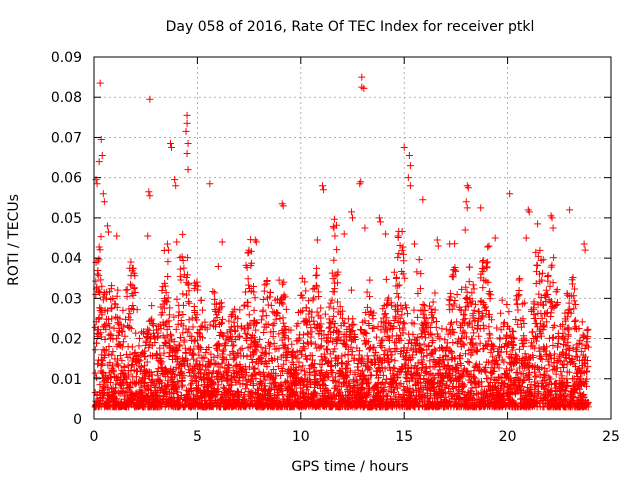 The image size is (640, 480). What do you see at coordinates (197, 437) in the screenshot?
I see `x-tick-label: 5` at bounding box center [197, 437].